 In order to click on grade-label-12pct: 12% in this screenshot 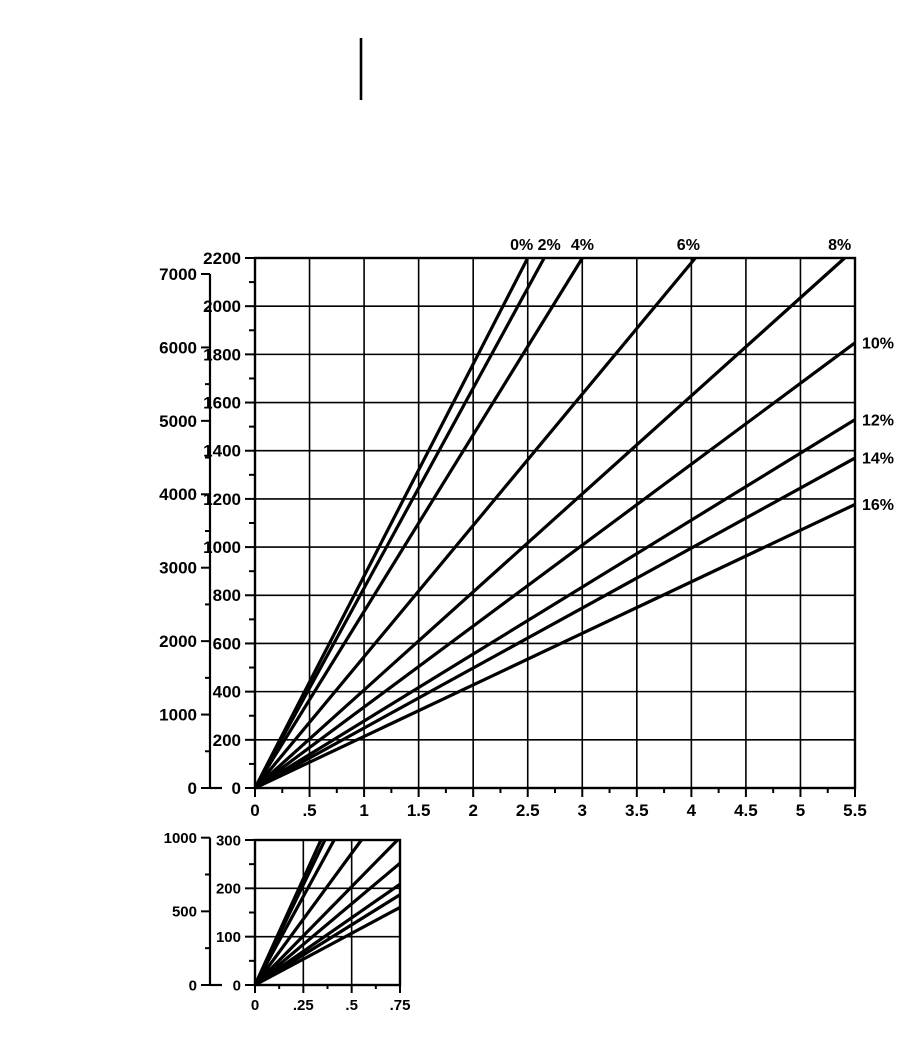, I will do `click(878, 420)`.